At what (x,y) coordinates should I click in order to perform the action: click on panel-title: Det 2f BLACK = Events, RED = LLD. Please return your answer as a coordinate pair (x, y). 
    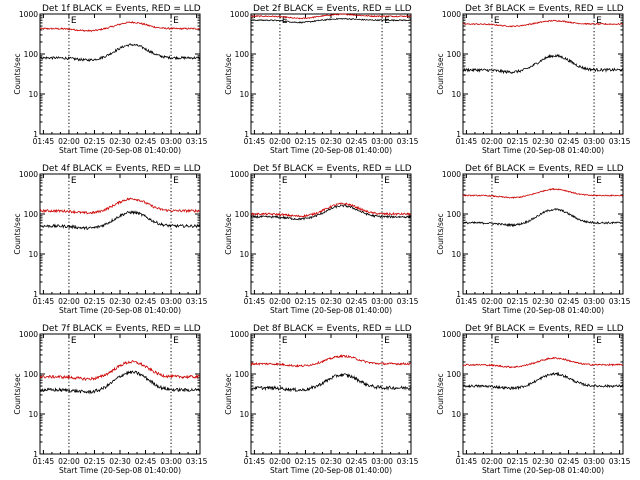
    Looking at the image, I should click on (332, 9).